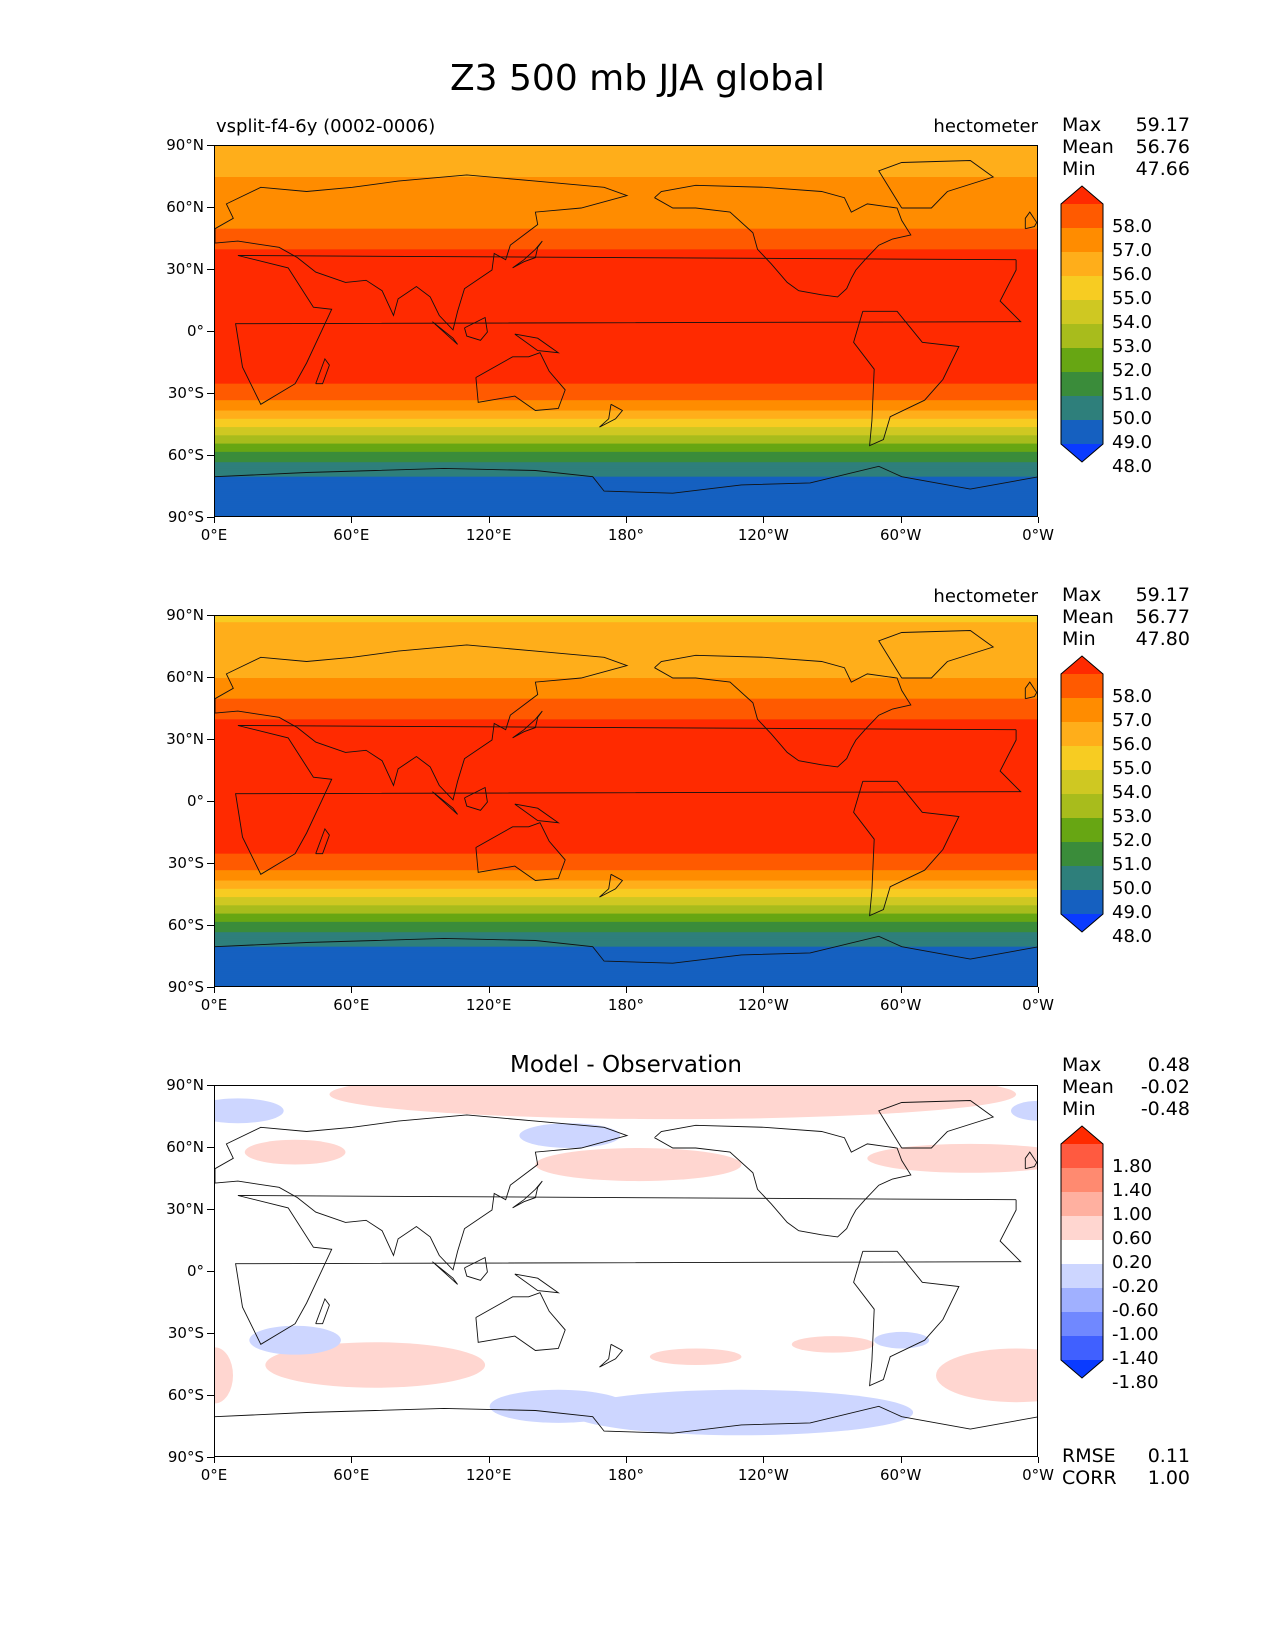 The image size is (1275, 1650). I want to click on colorbar-label: 51.0, so click(1132, 864).